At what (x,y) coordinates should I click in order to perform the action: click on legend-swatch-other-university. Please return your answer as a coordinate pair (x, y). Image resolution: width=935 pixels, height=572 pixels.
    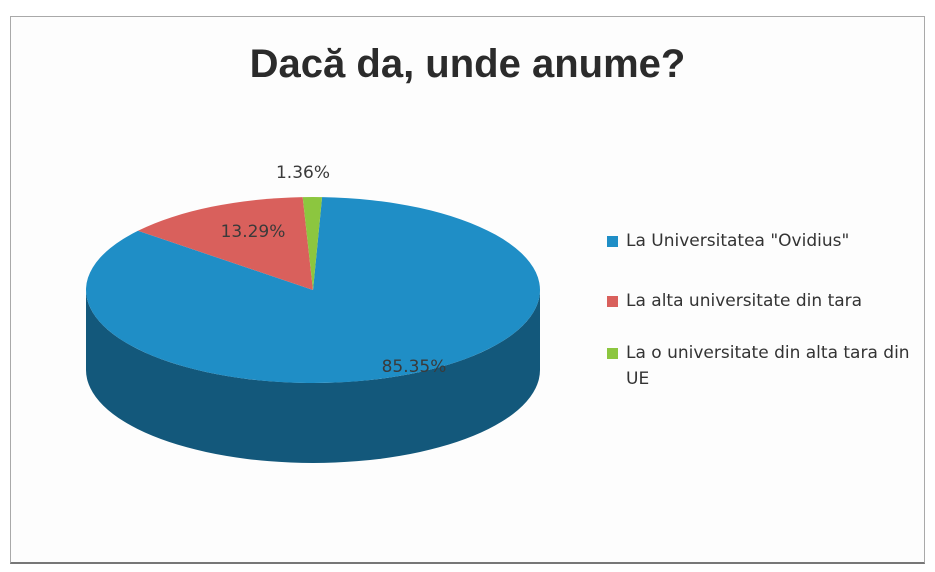
    Looking at the image, I should click on (612, 301).